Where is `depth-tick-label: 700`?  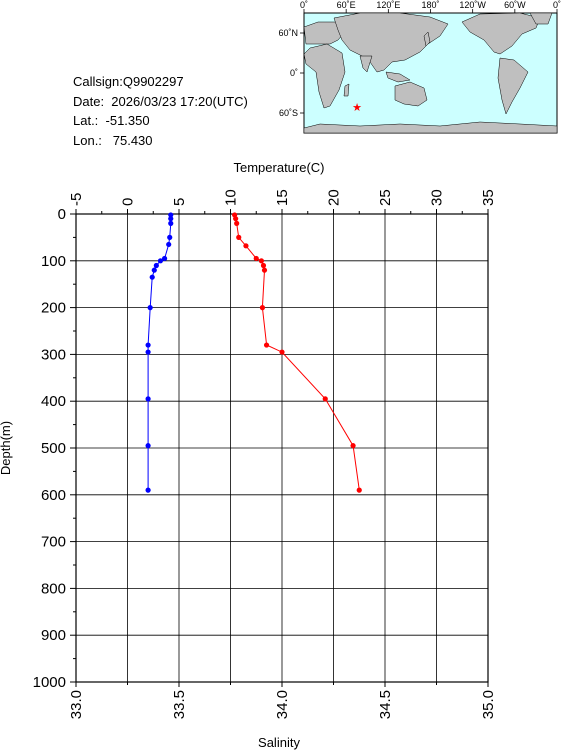 depth-tick-label: 700 is located at coordinates (53, 542).